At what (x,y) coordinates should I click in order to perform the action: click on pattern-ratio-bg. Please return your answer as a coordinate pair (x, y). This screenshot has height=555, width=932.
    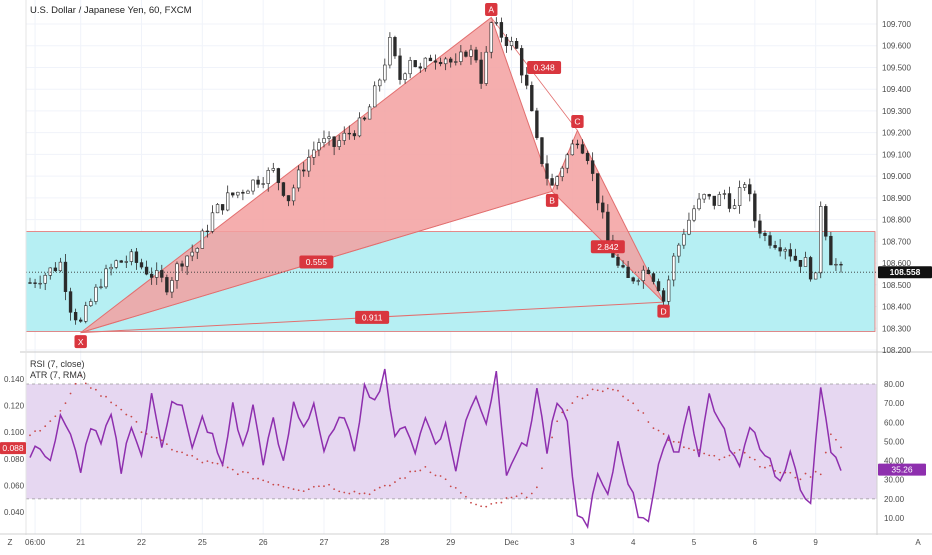
    Looking at the image, I should click on (372, 317).